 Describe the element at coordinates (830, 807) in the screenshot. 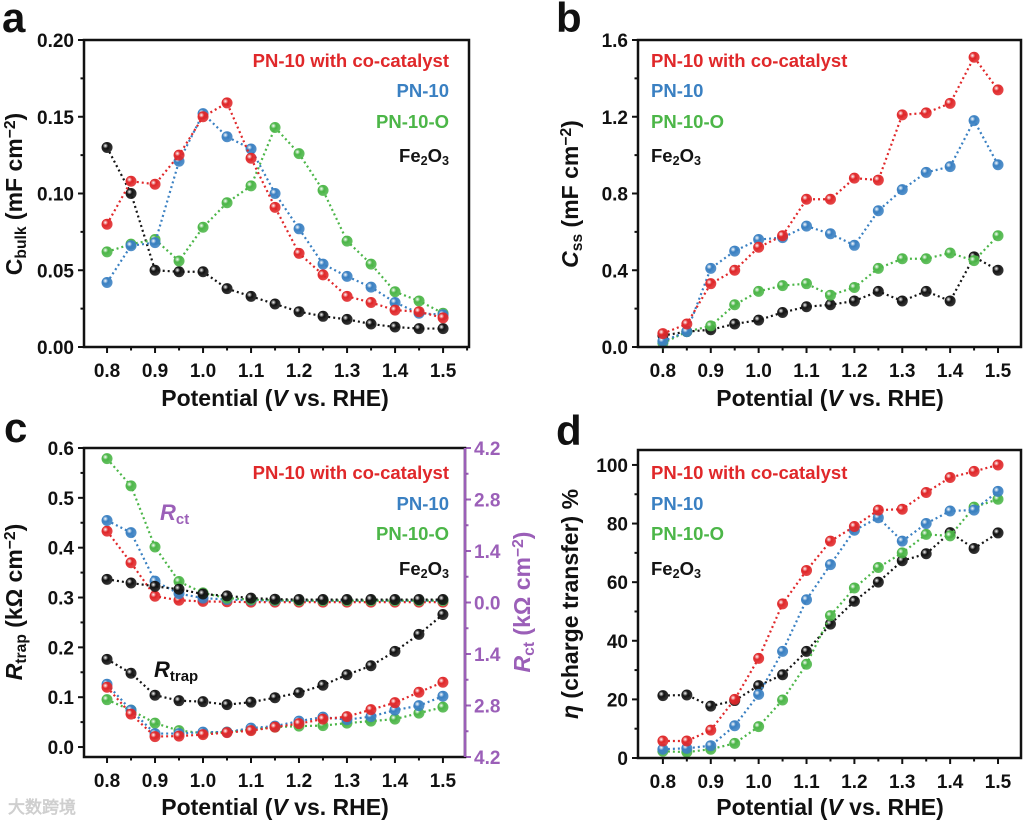

I see `x-axis-title: Potential (V vs. RHE)` at that location.